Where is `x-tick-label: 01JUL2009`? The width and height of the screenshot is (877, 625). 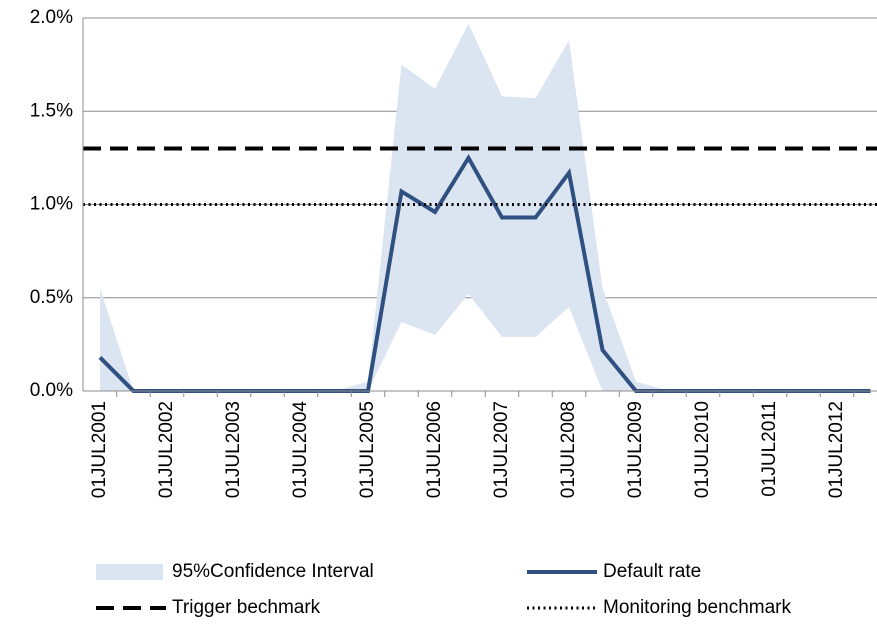 x-tick-label: 01JUL2009 is located at coordinates (635, 449).